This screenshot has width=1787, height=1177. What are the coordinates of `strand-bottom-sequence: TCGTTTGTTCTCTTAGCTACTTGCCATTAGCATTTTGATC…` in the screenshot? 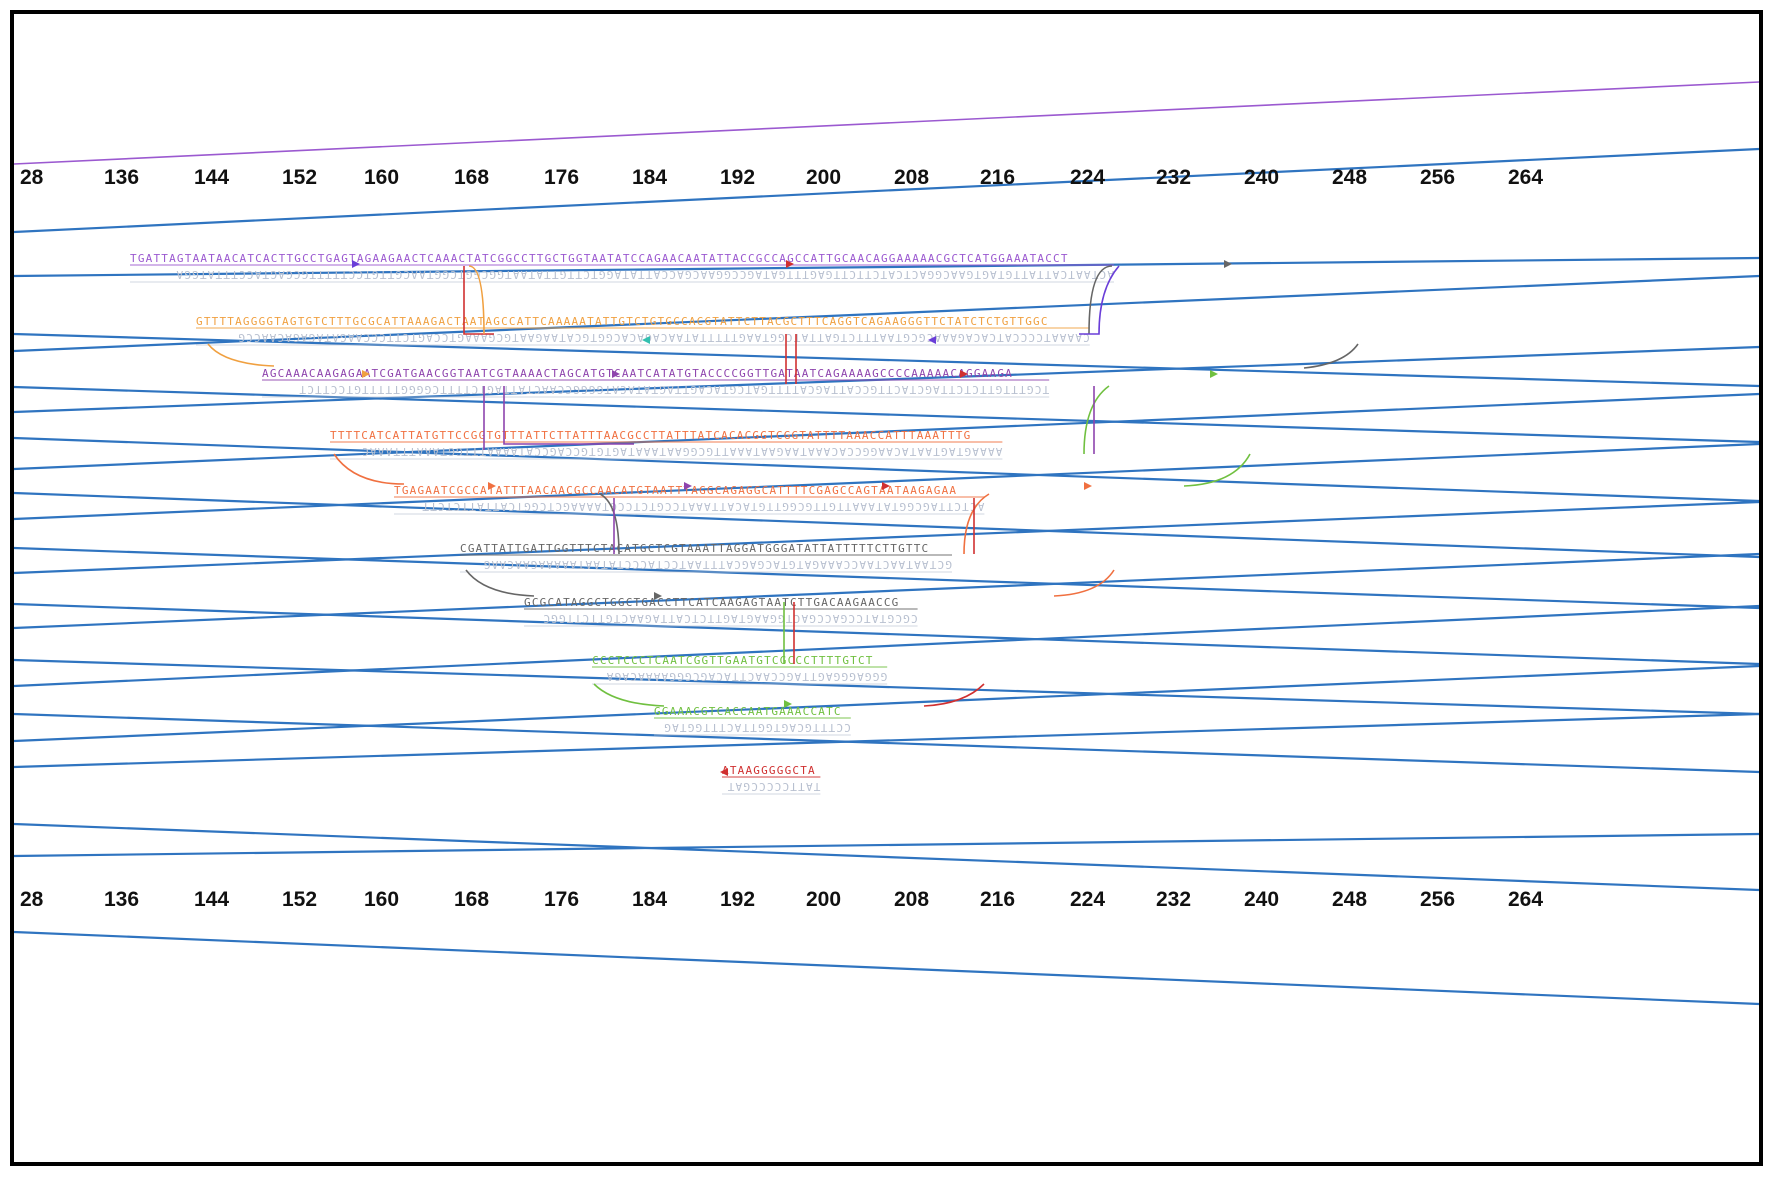 It's located at (673, 389).